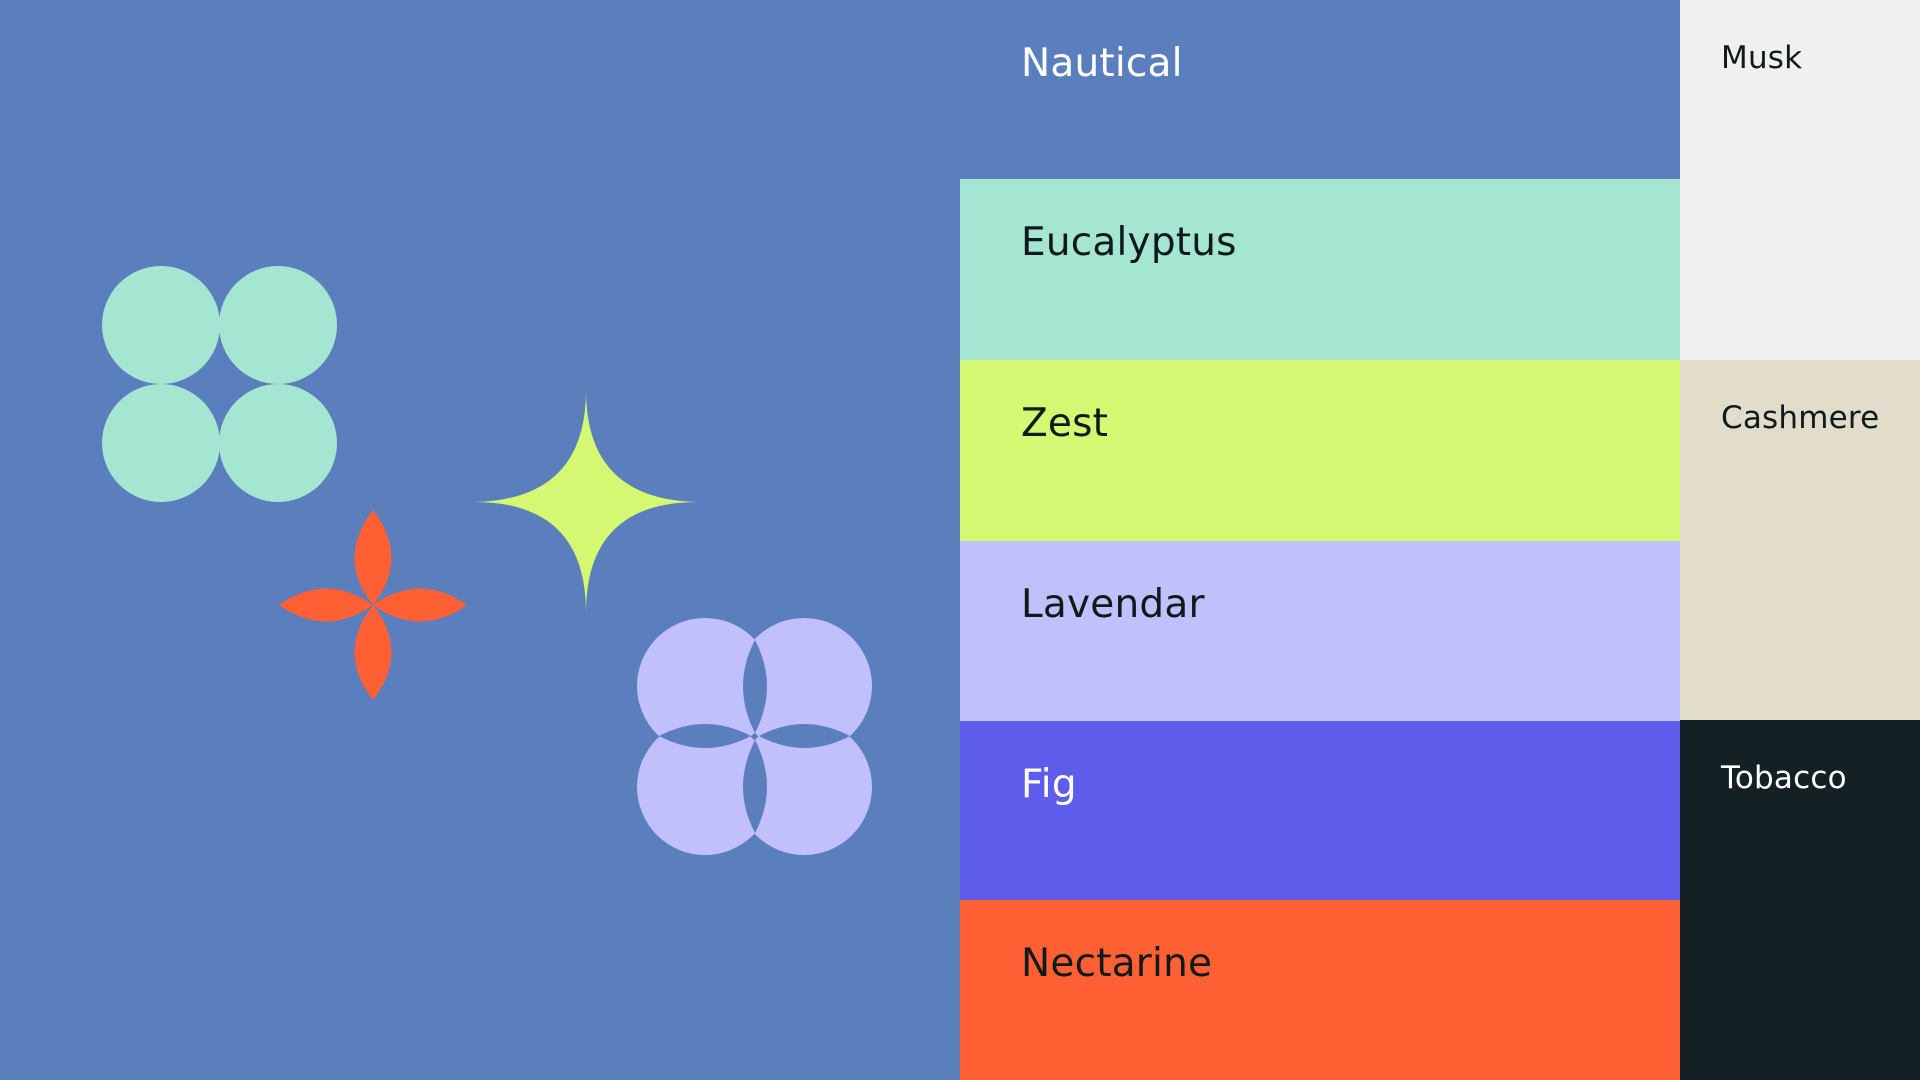  I want to click on swatch-zest: Zest, so click(1320, 450).